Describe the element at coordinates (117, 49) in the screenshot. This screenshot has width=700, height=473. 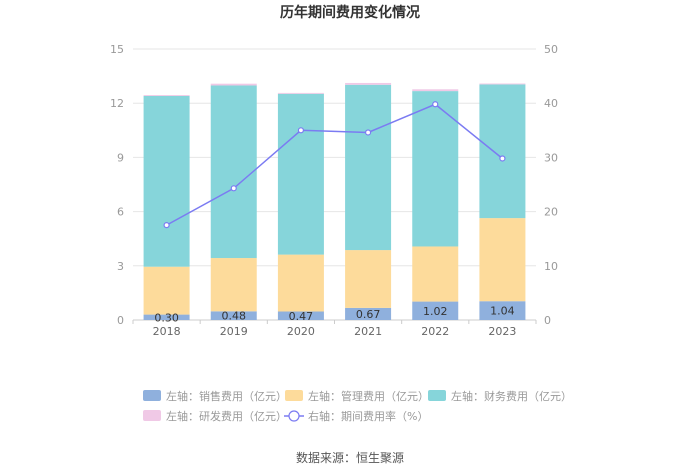
I see `y-left-tick-label: 15` at that location.